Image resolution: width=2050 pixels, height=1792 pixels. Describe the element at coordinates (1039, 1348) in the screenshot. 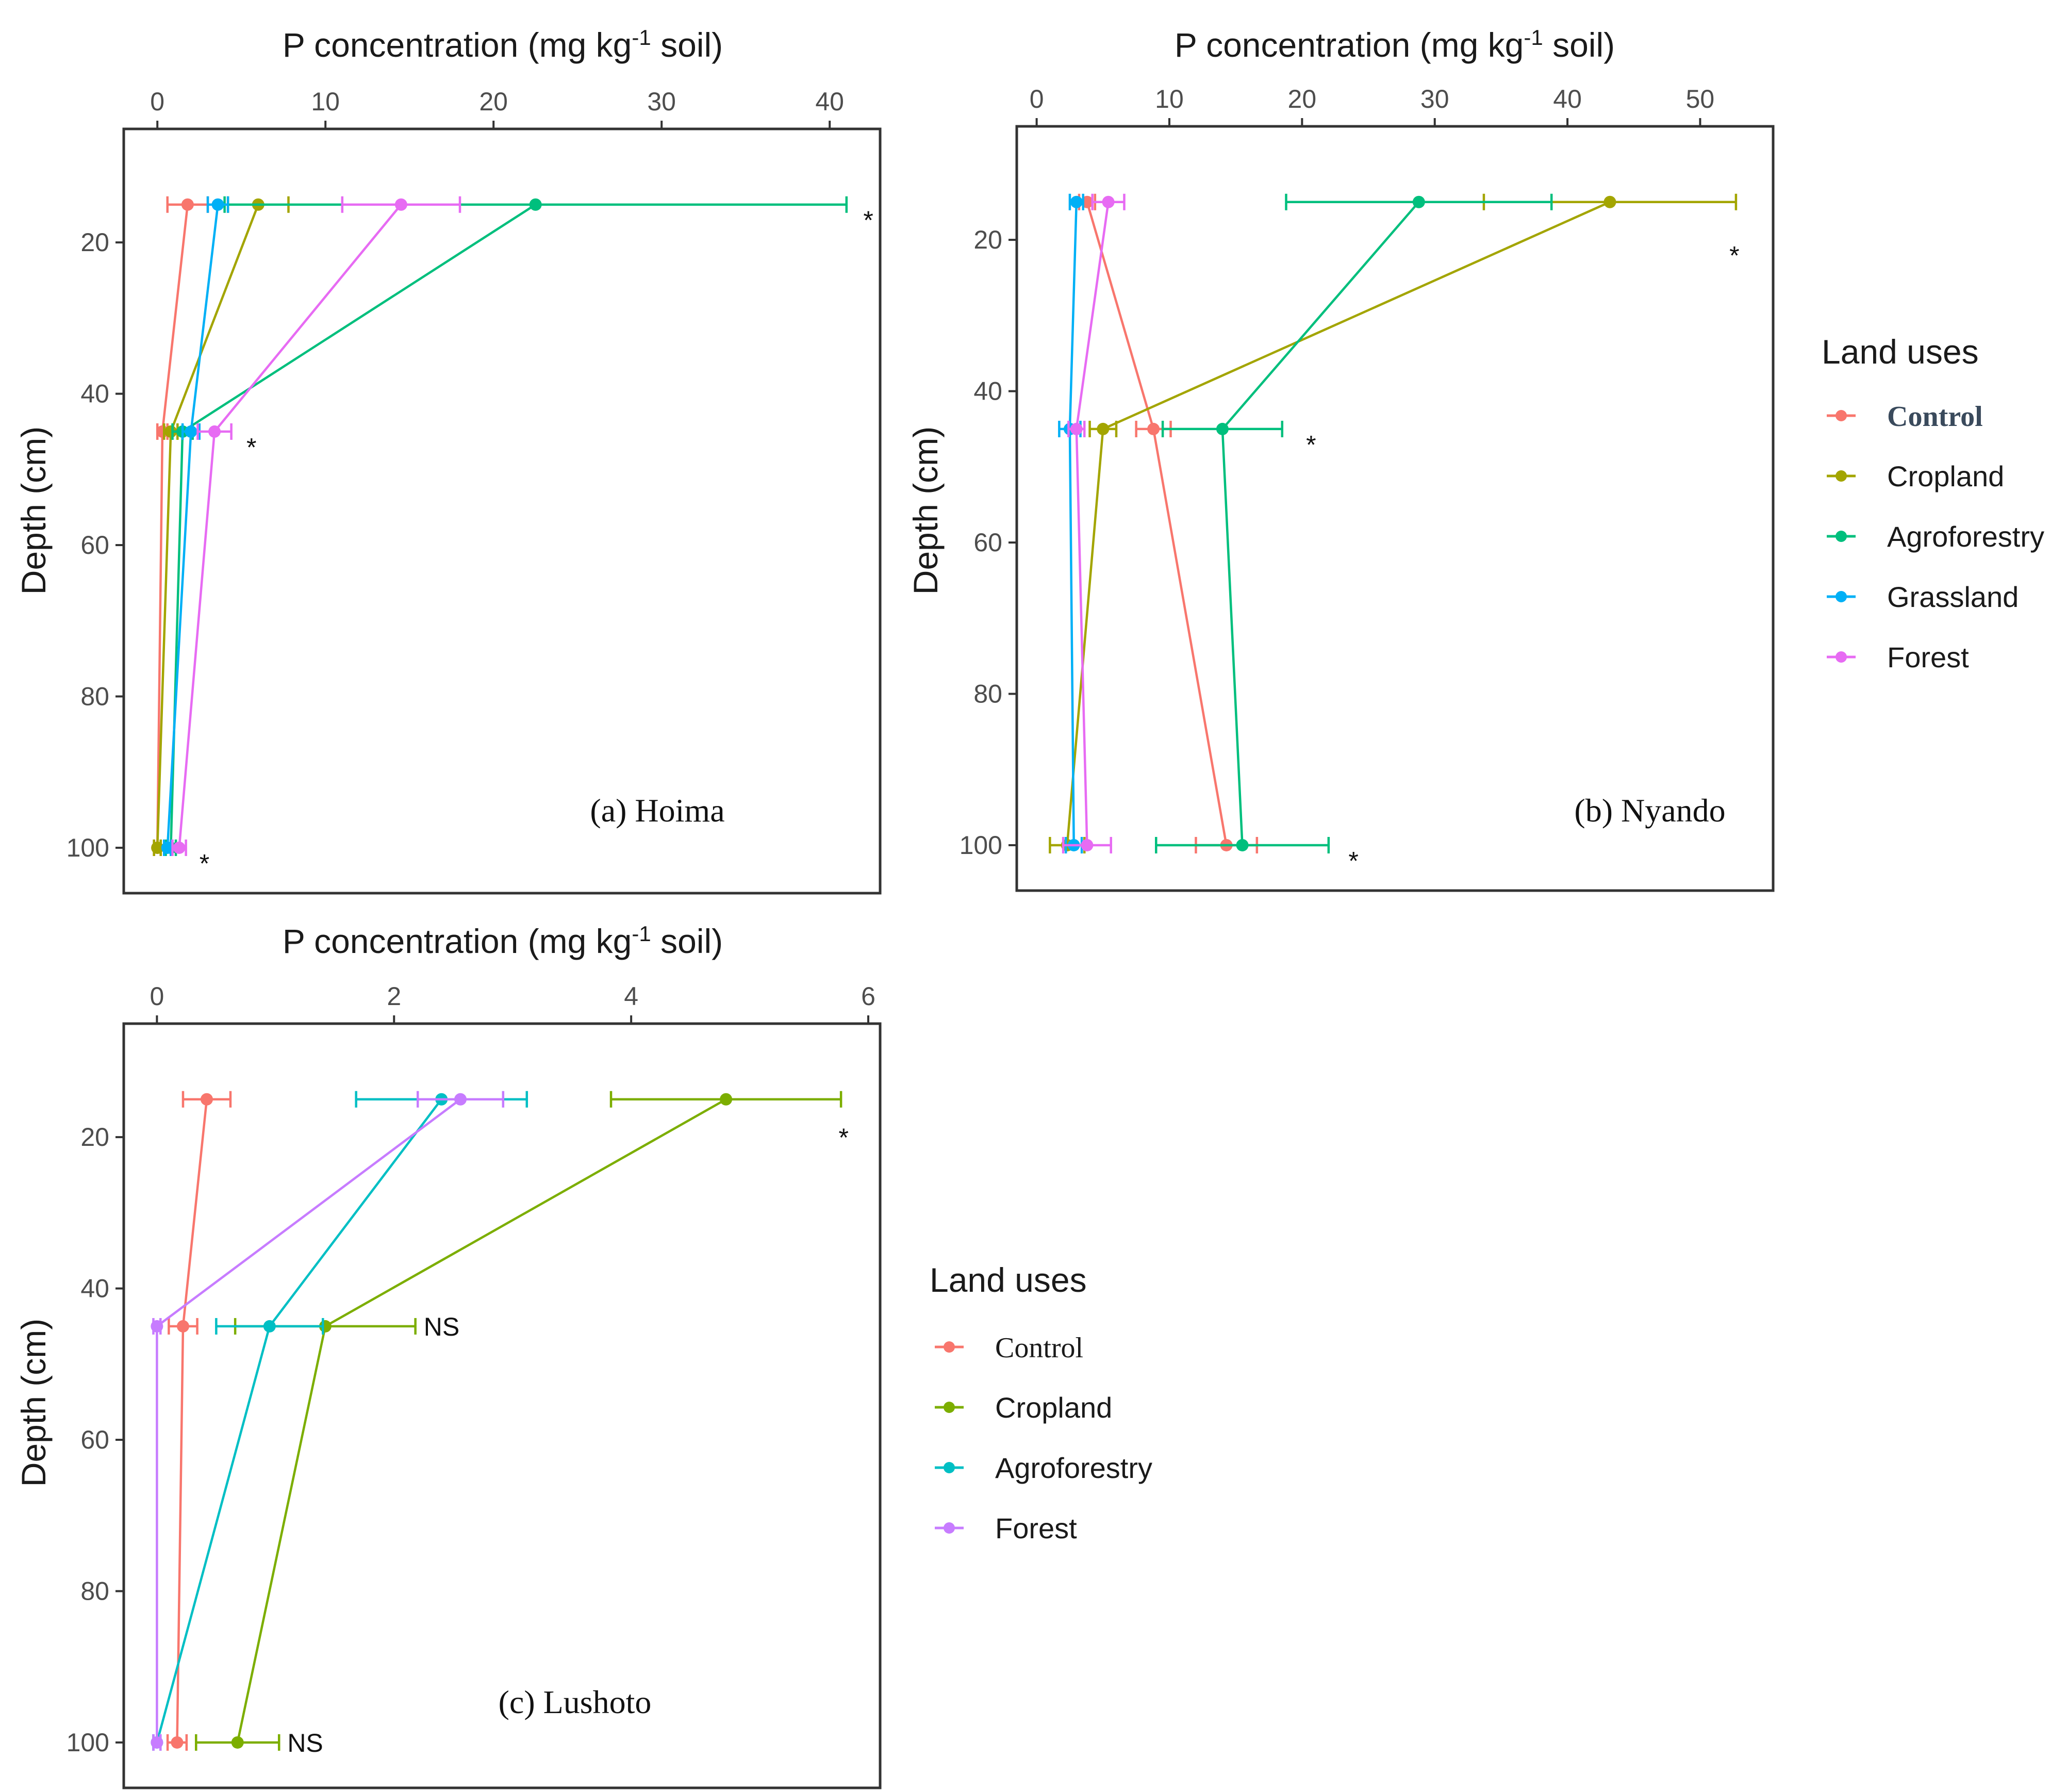

I see `legend-label: Control` at that location.